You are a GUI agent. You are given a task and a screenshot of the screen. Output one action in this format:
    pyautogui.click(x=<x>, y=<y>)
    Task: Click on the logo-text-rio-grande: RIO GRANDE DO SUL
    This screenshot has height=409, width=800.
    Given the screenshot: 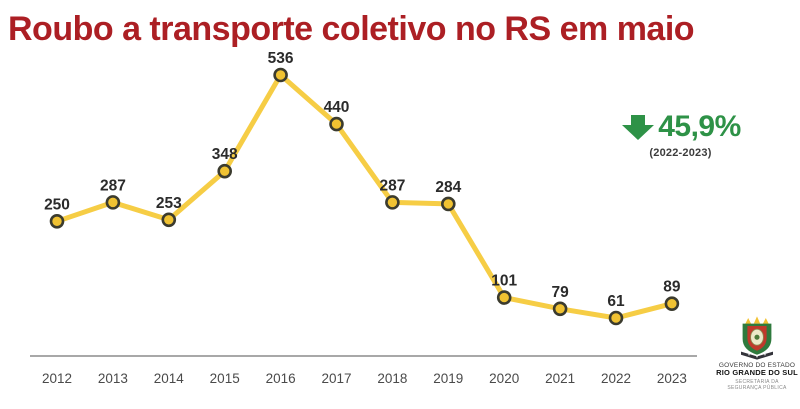 What is the action you would take?
    pyautogui.click(x=757, y=373)
    